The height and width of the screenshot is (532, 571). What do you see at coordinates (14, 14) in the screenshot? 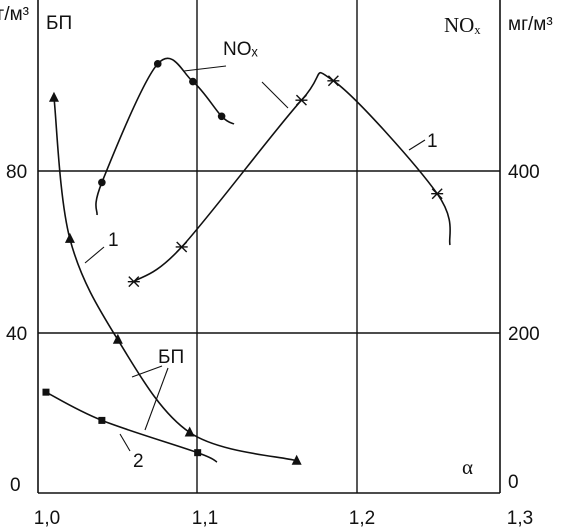
I see `y-left-unit: мг/м³` at bounding box center [14, 14].